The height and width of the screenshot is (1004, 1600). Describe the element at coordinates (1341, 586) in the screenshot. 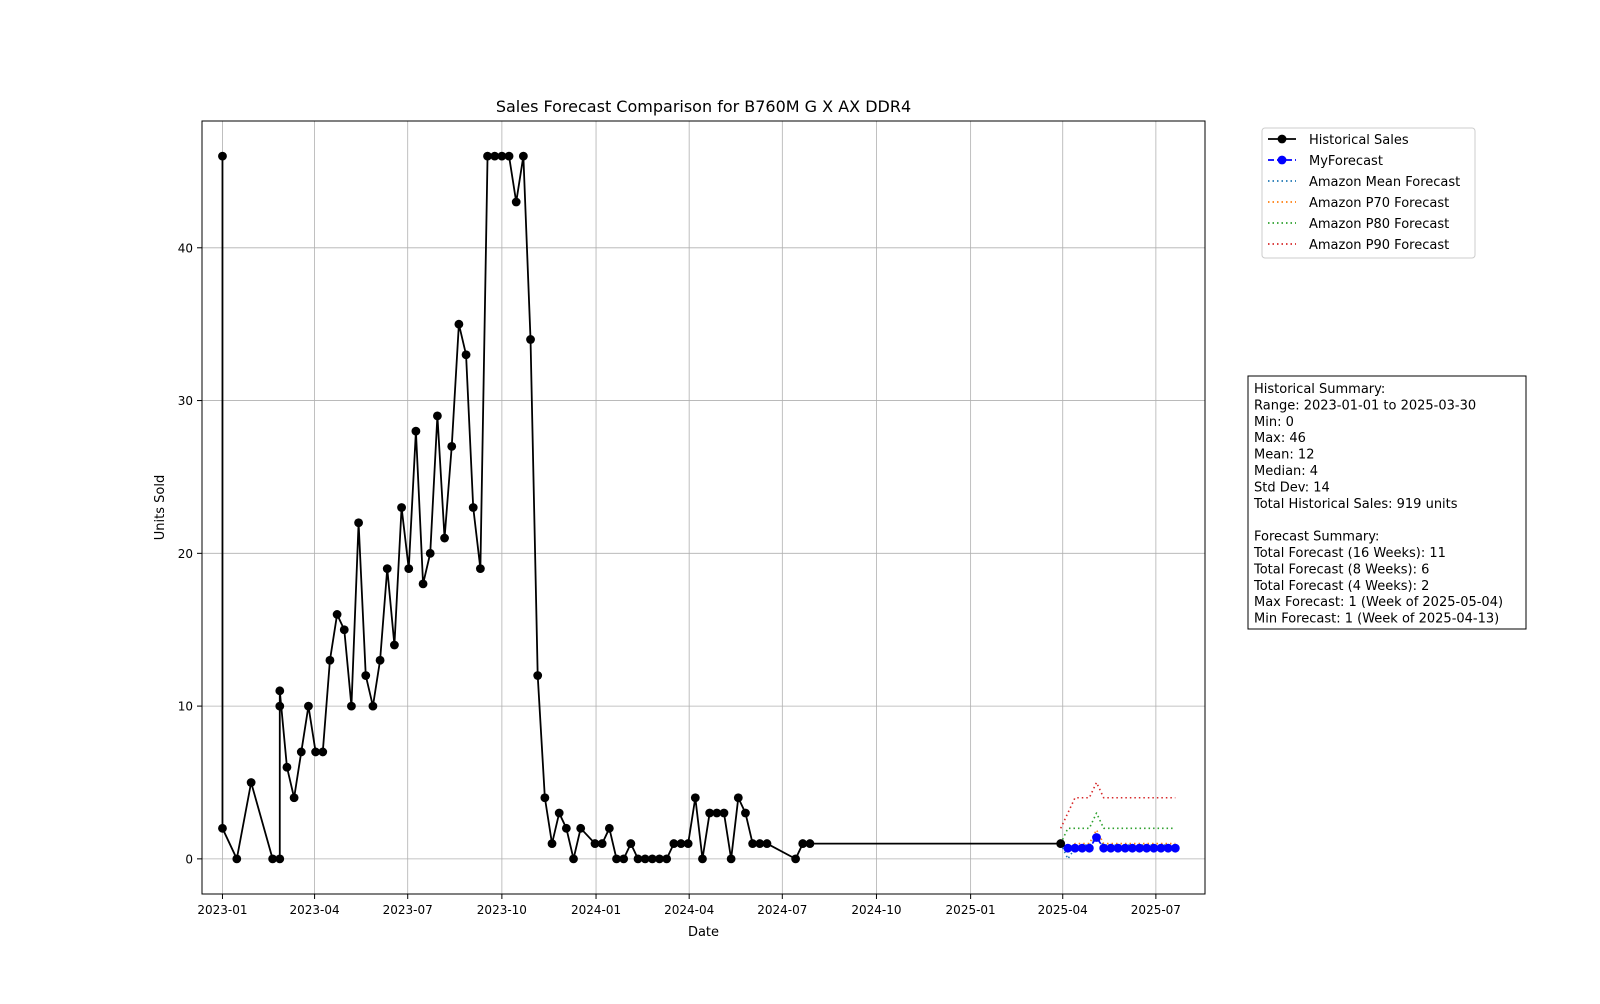

I see `summary-line: Total Forecast (4 Weeks): 2` at that location.